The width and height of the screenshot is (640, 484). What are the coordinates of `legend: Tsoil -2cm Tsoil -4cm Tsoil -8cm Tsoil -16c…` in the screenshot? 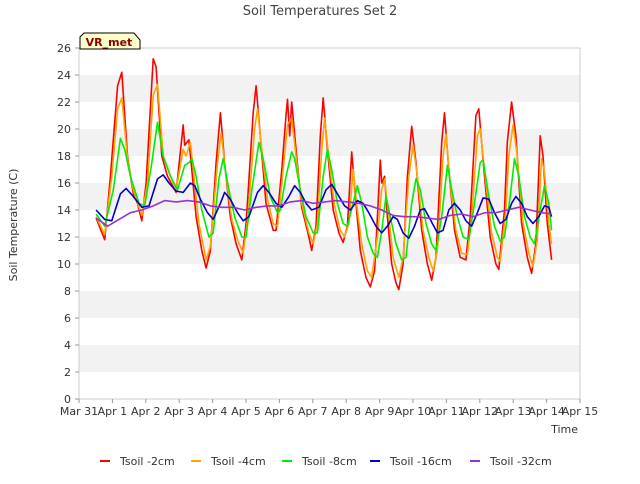 It's located at (326, 461).